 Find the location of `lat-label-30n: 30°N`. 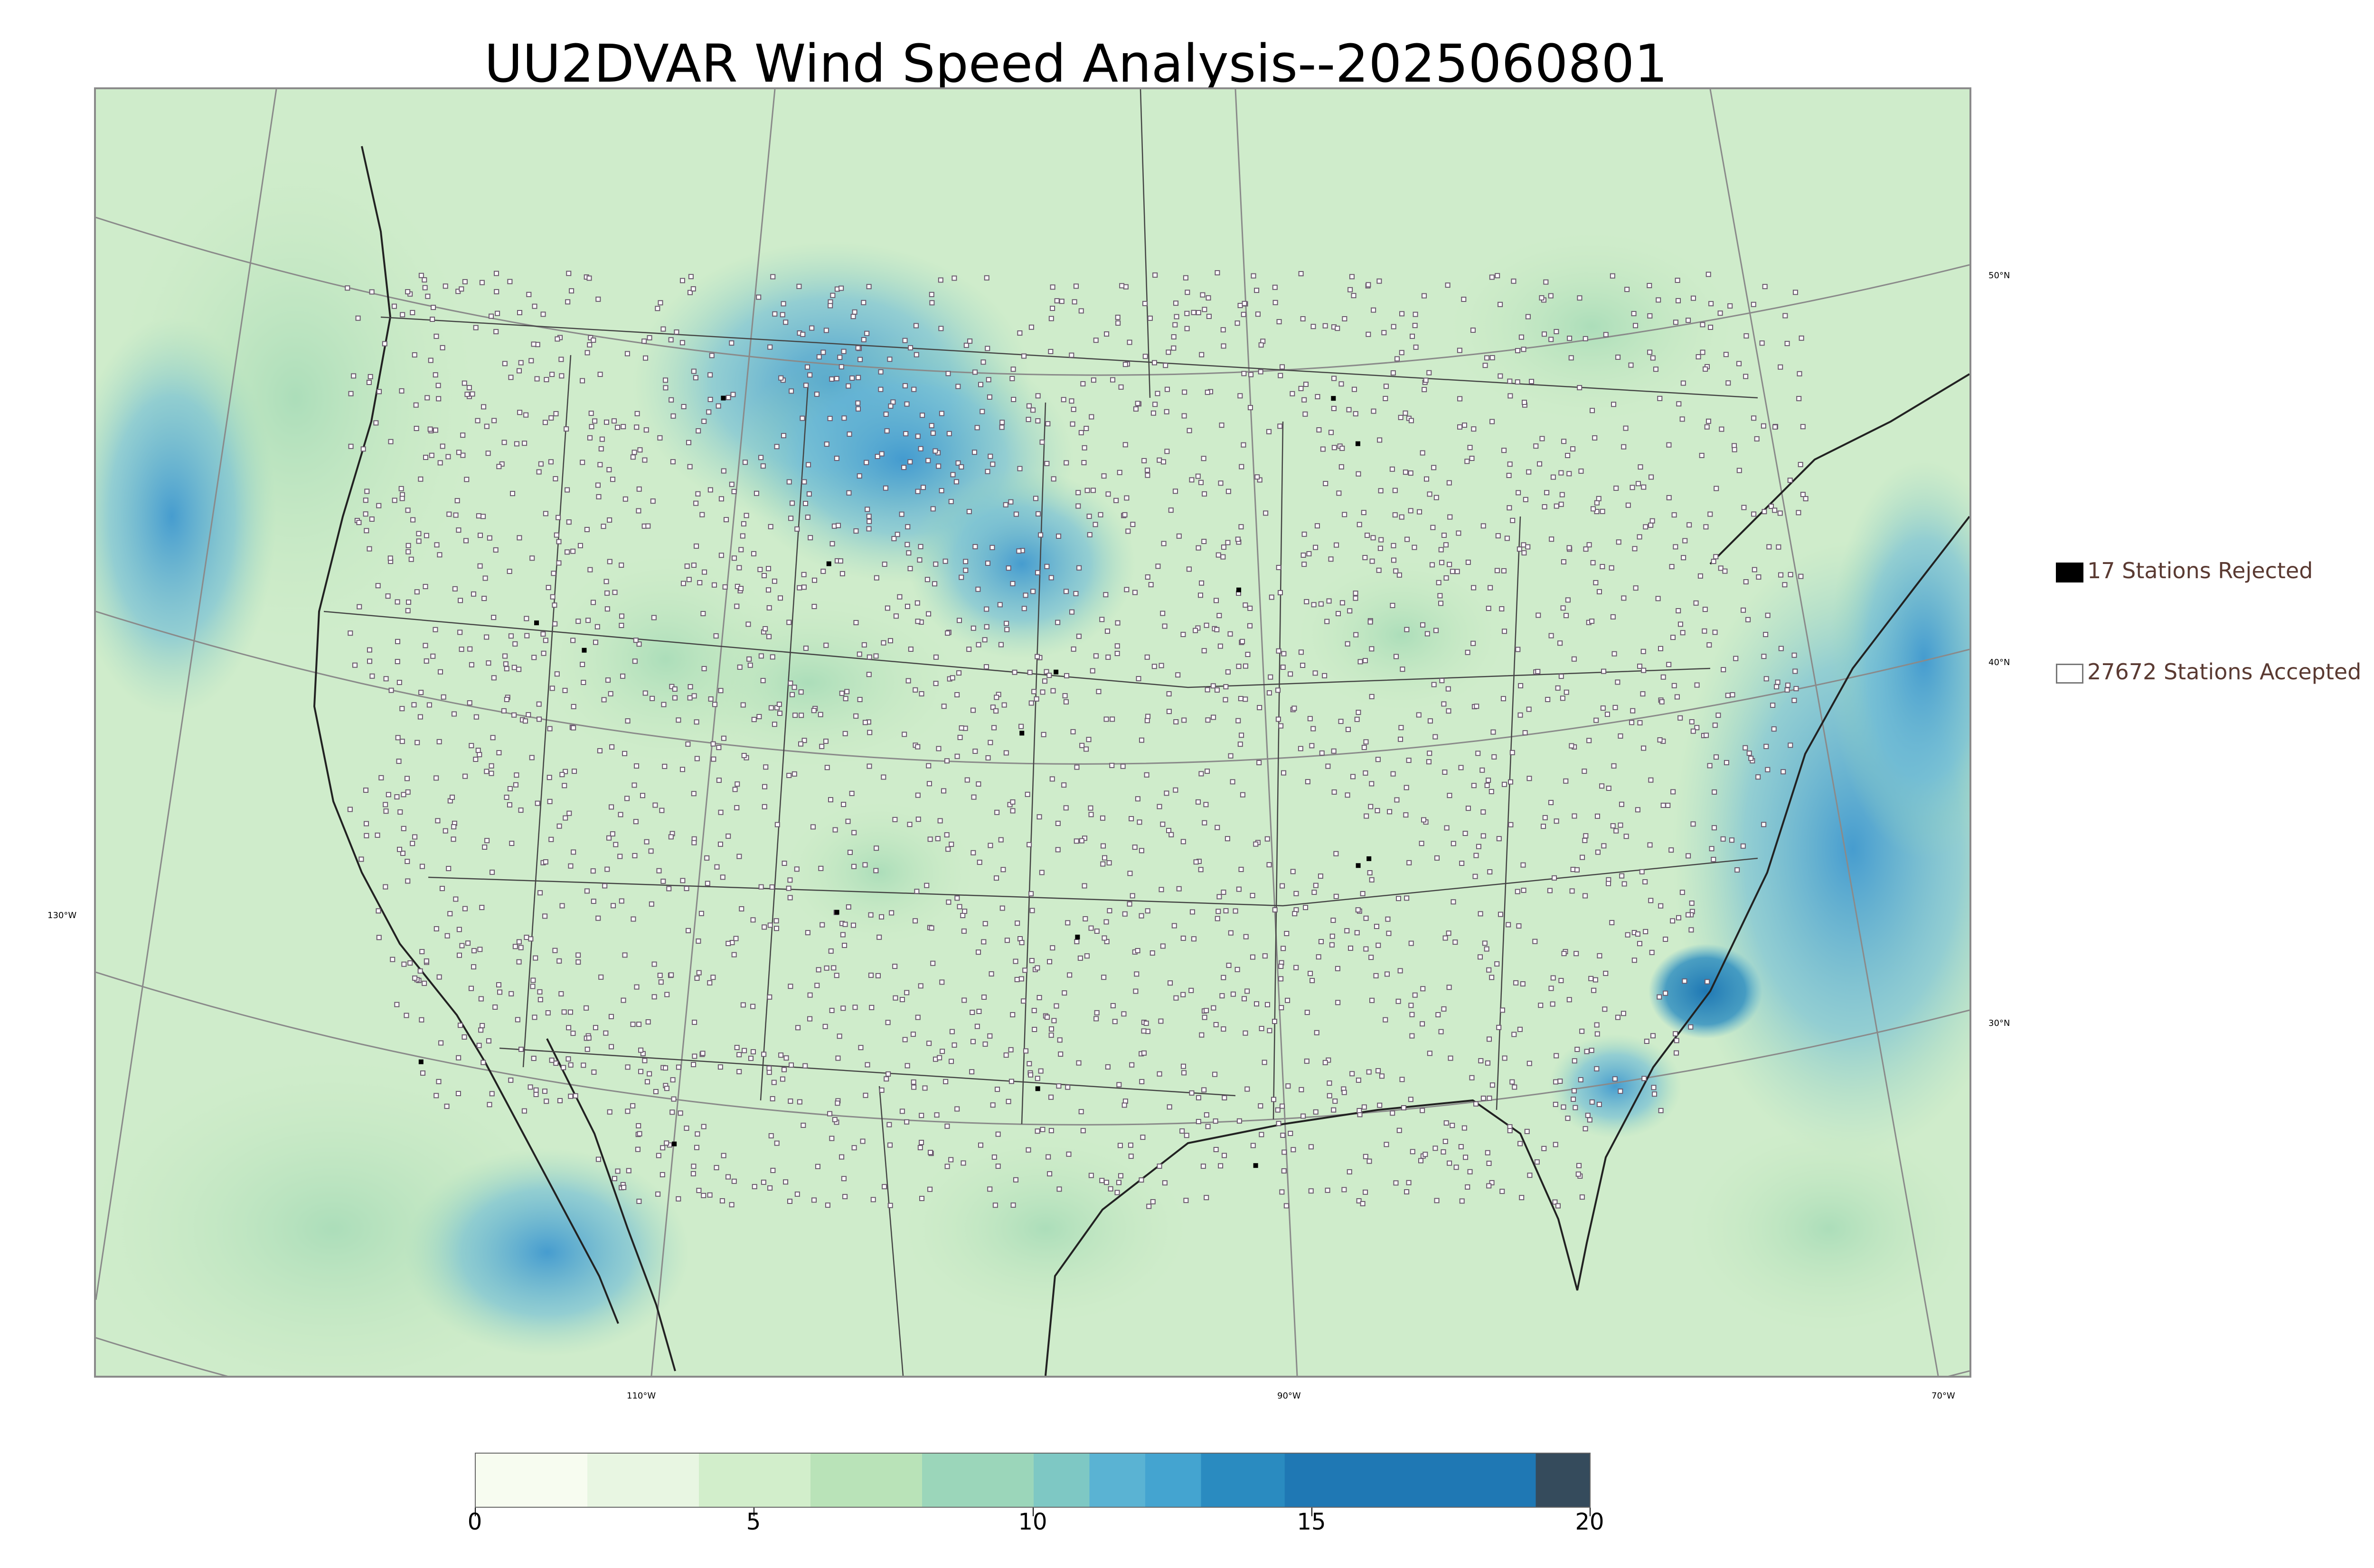

lat-label-30n: 30°N is located at coordinates (1999, 1023).